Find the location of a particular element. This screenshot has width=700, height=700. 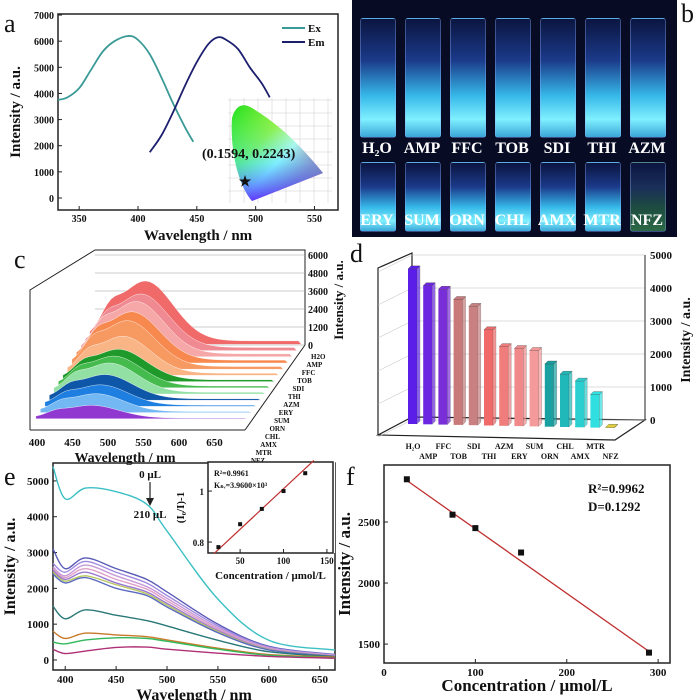

y-tick-label: 3000 is located at coordinates (661, 322).